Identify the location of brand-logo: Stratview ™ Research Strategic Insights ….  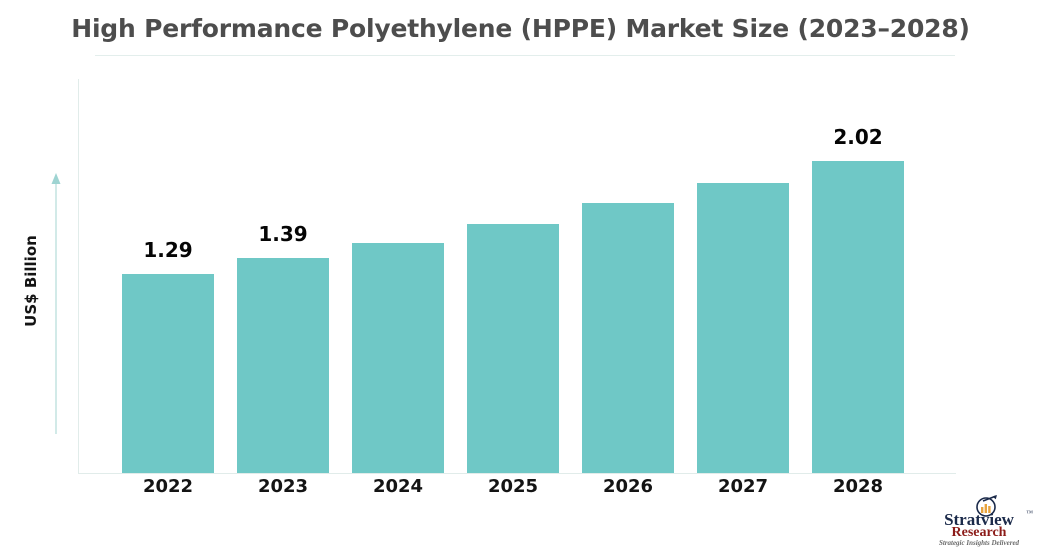
(979, 521).